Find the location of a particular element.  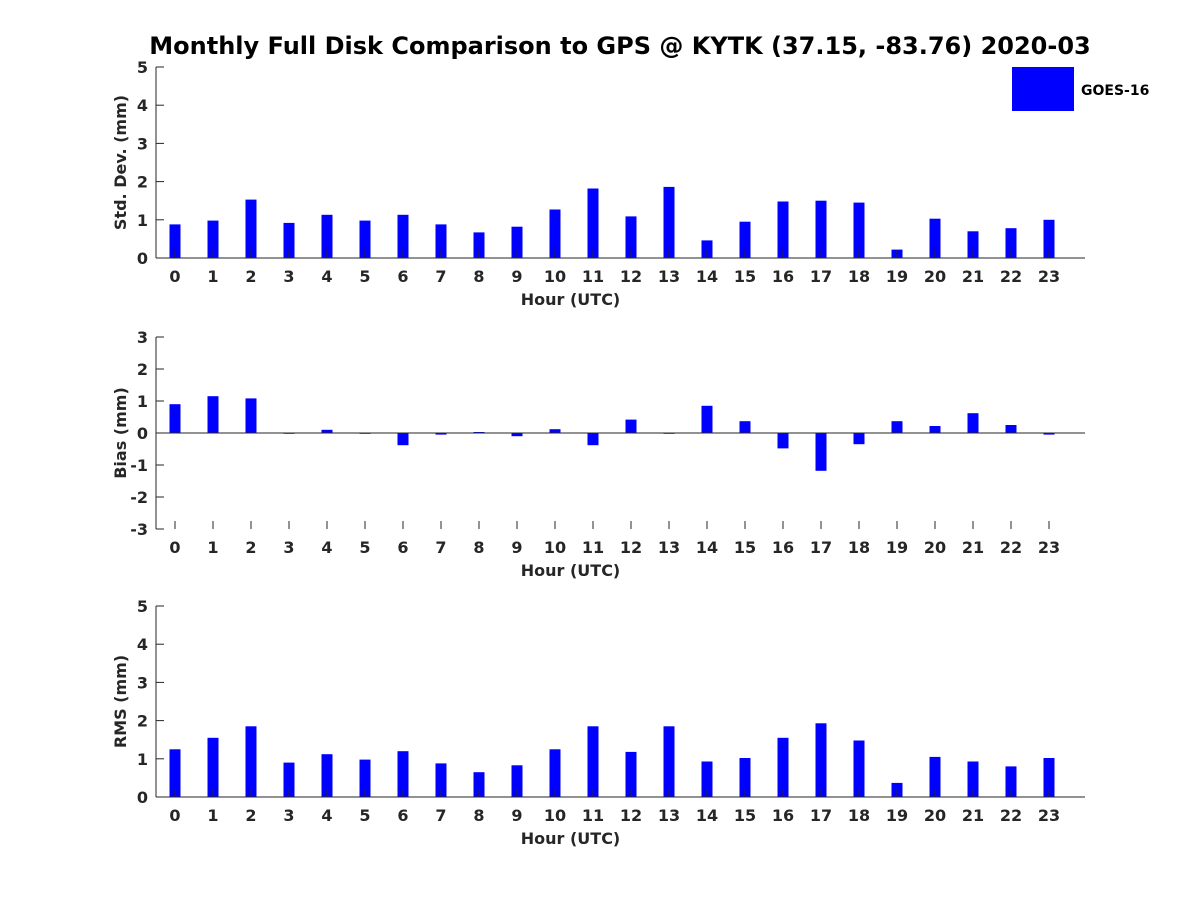

x-tick-label: 19 is located at coordinates (897, 547).